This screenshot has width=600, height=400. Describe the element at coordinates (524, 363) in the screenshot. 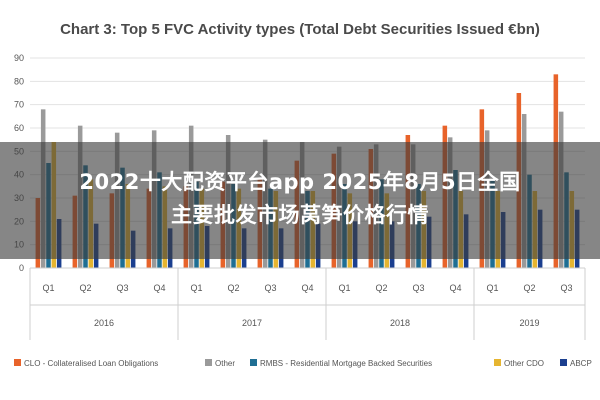

I see `legend-label: Other CDO` at that location.